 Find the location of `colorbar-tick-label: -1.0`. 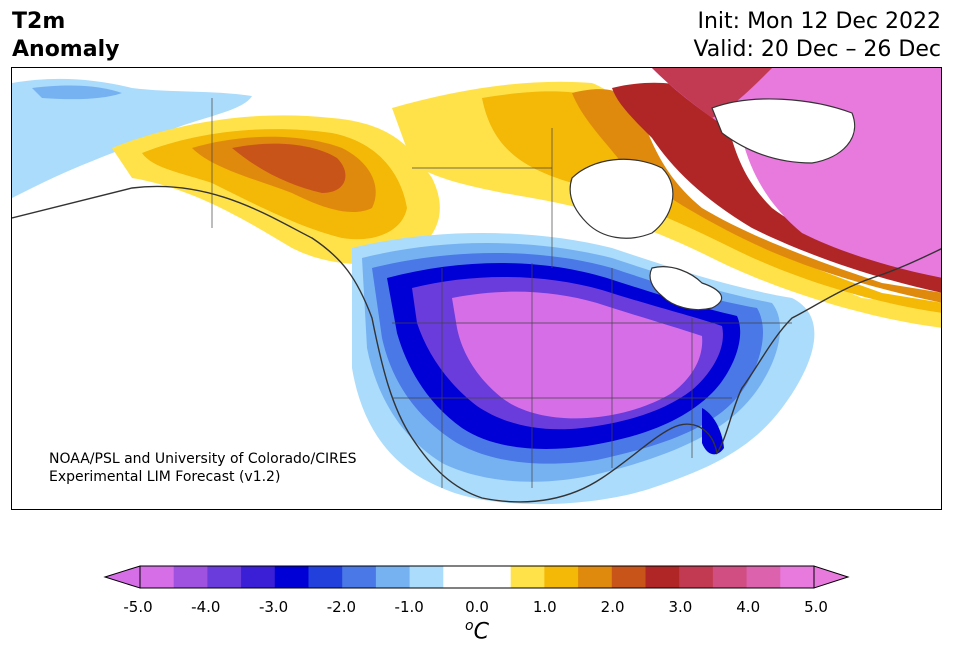

colorbar-tick-label: -1.0 is located at coordinates (409, 607).